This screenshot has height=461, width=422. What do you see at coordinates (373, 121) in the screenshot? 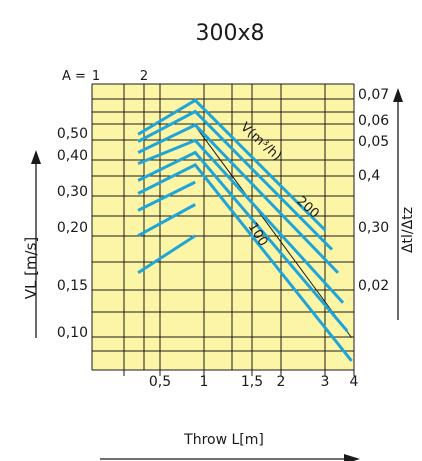
I see `y-right-tick-label: 0,06` at bounding box center [373, 121].